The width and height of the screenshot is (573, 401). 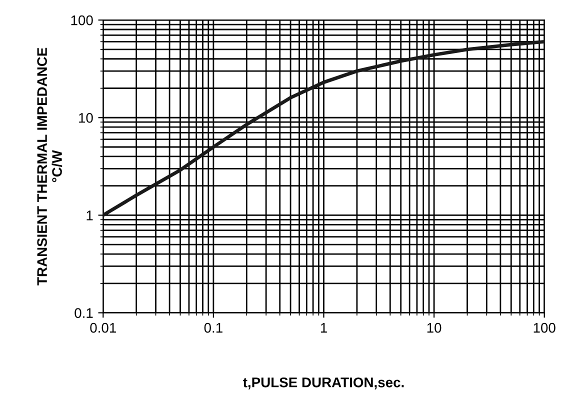 What do you see at coordinates (545, 327) in the screenshot?
I see `x-tick-label: 100` at bounding box center [545, 327].